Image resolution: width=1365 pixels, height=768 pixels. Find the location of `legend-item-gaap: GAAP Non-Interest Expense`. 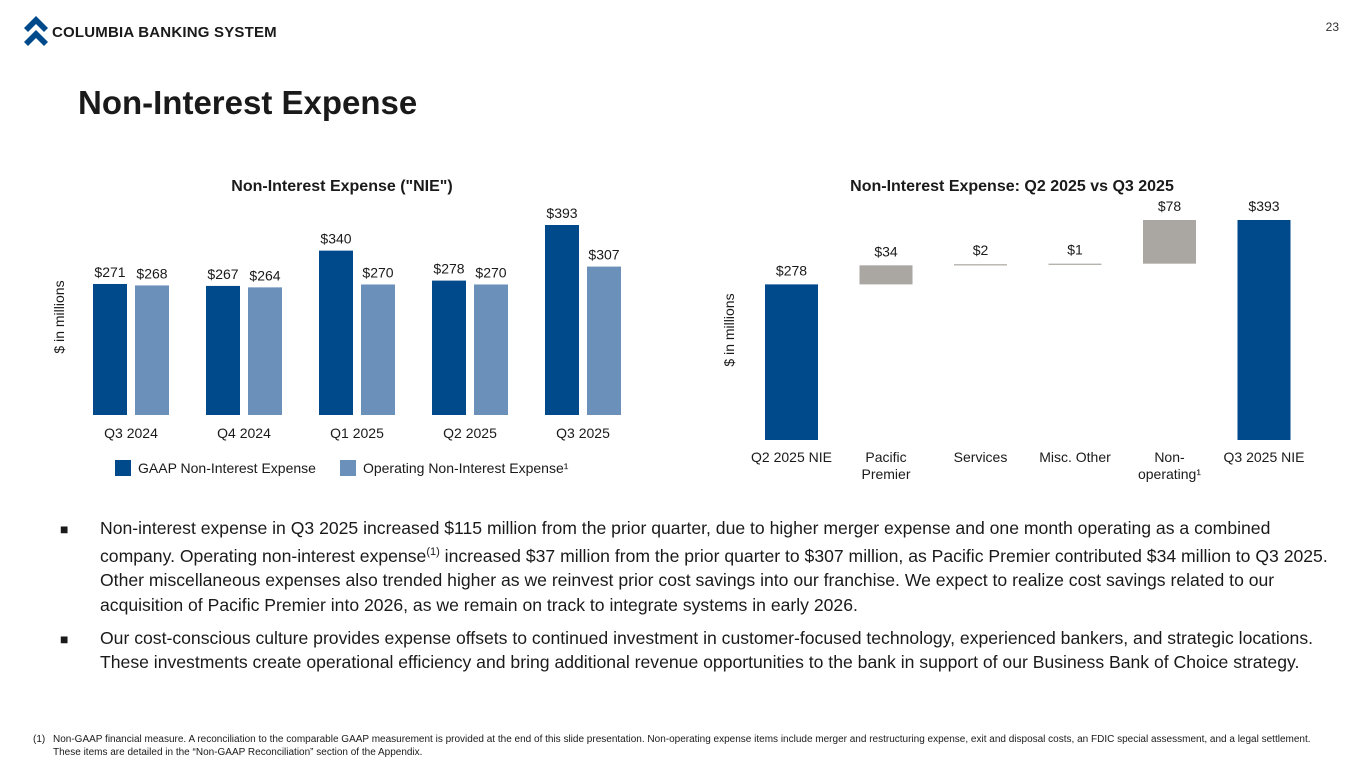

legend-item-gaap: GAAP Non-Interest Expense is located at coordinates (215, 468).